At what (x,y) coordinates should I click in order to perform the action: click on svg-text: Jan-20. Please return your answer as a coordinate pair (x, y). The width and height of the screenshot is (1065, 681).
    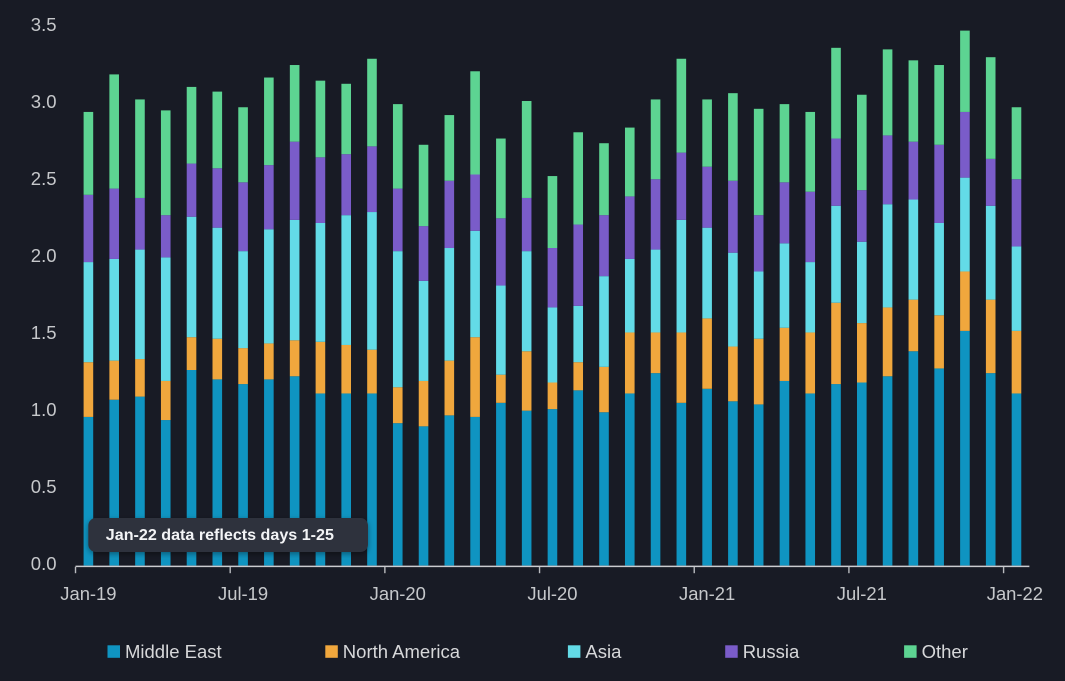
    Looking at the image, I should click on (398, 593).